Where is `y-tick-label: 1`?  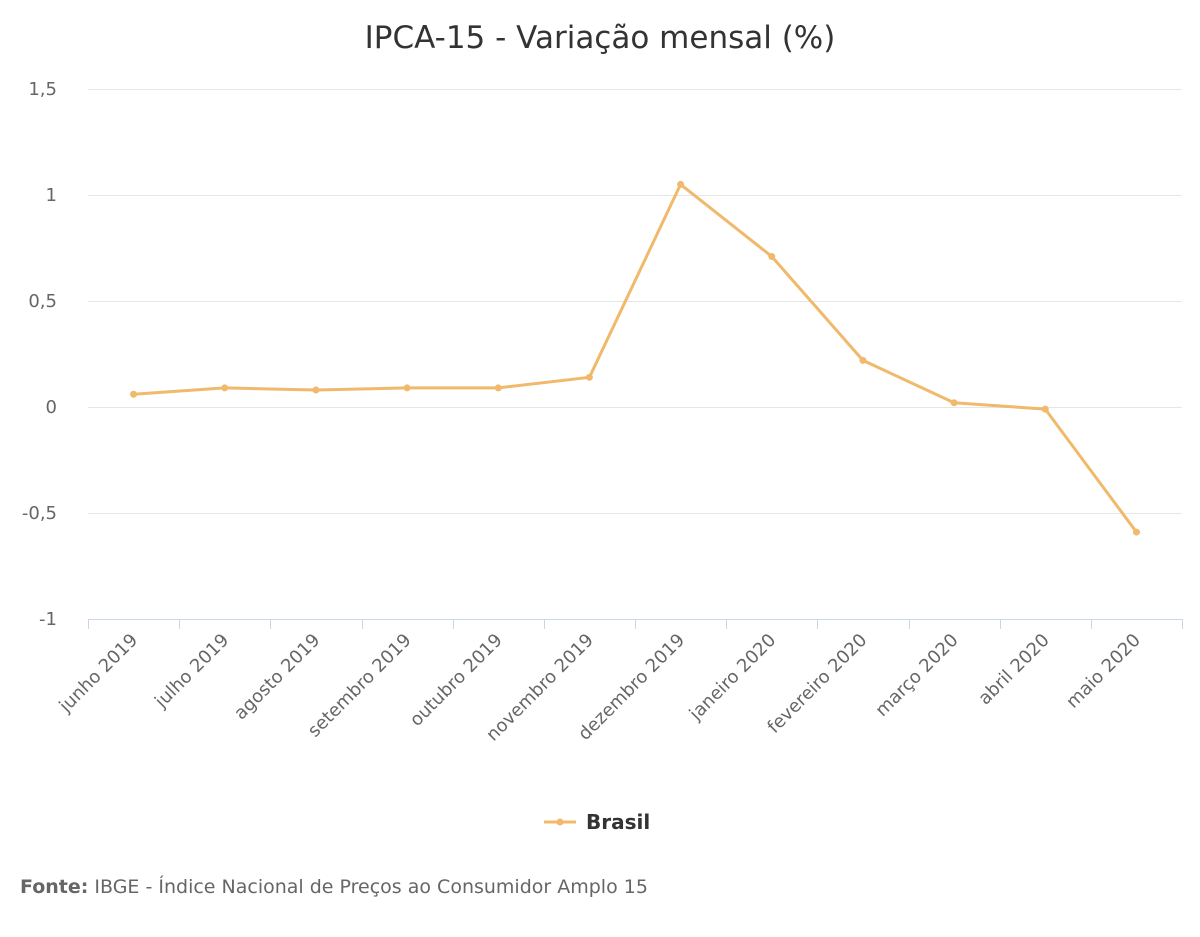 y-tick-label: 1 is located at coordinates (51, 195).